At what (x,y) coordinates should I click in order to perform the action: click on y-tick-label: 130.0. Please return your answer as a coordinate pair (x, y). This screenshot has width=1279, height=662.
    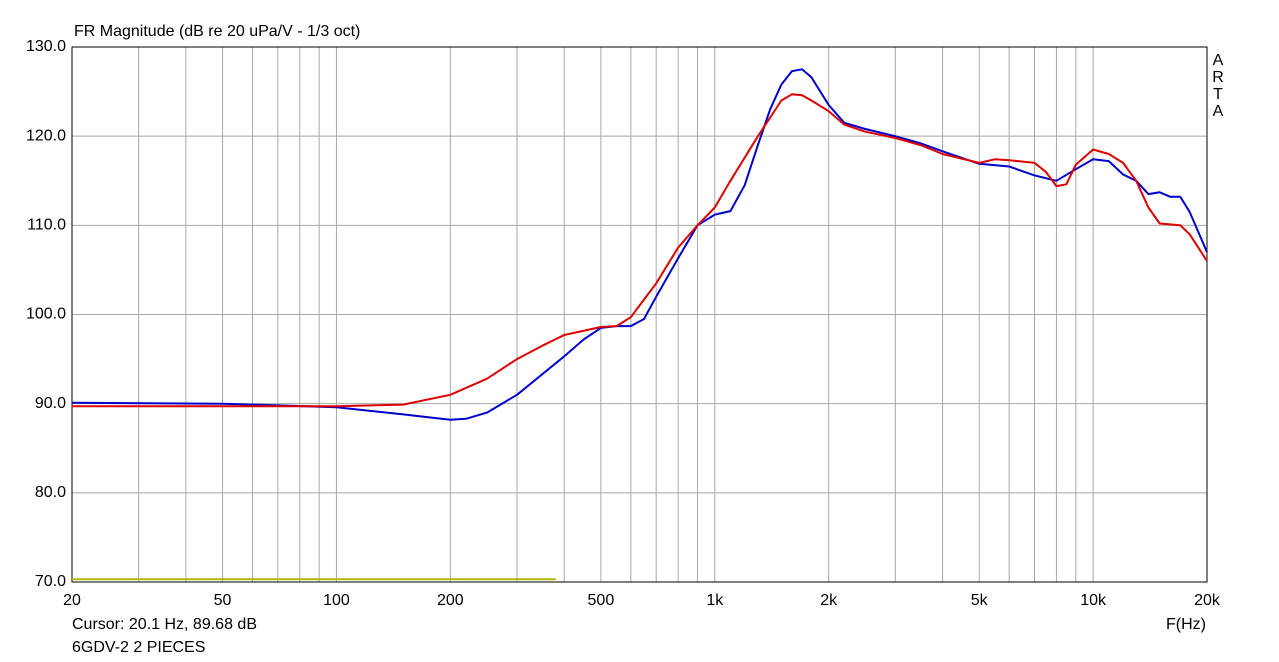
    Looking at the image, I should click on (46, 46).